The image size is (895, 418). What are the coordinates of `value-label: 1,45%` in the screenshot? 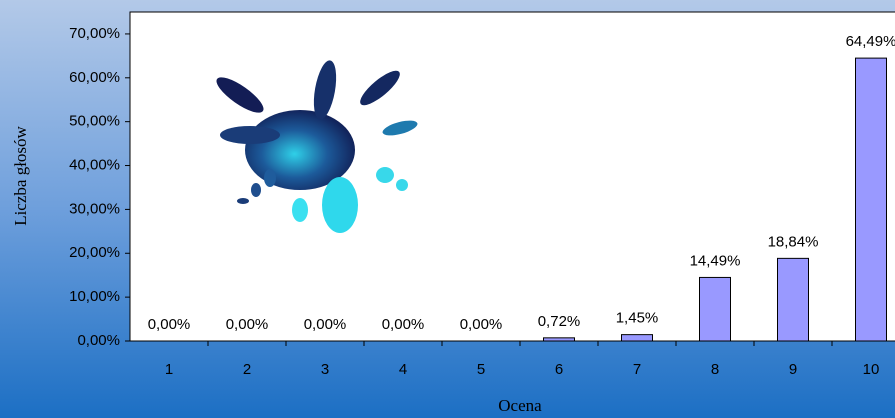 It's located at (637, 318).